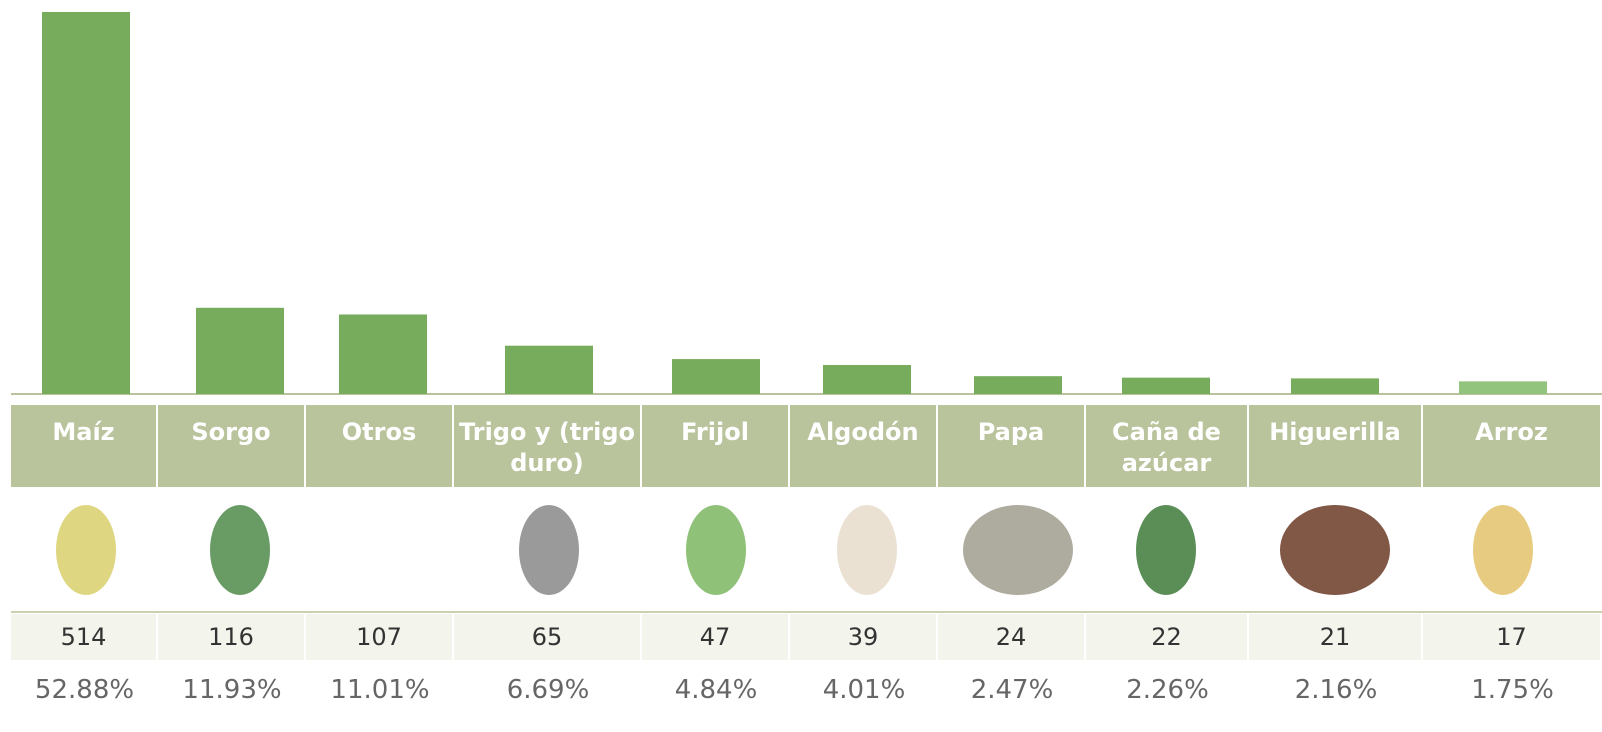  I want to click on value-label: 17, so click(1512, 637).